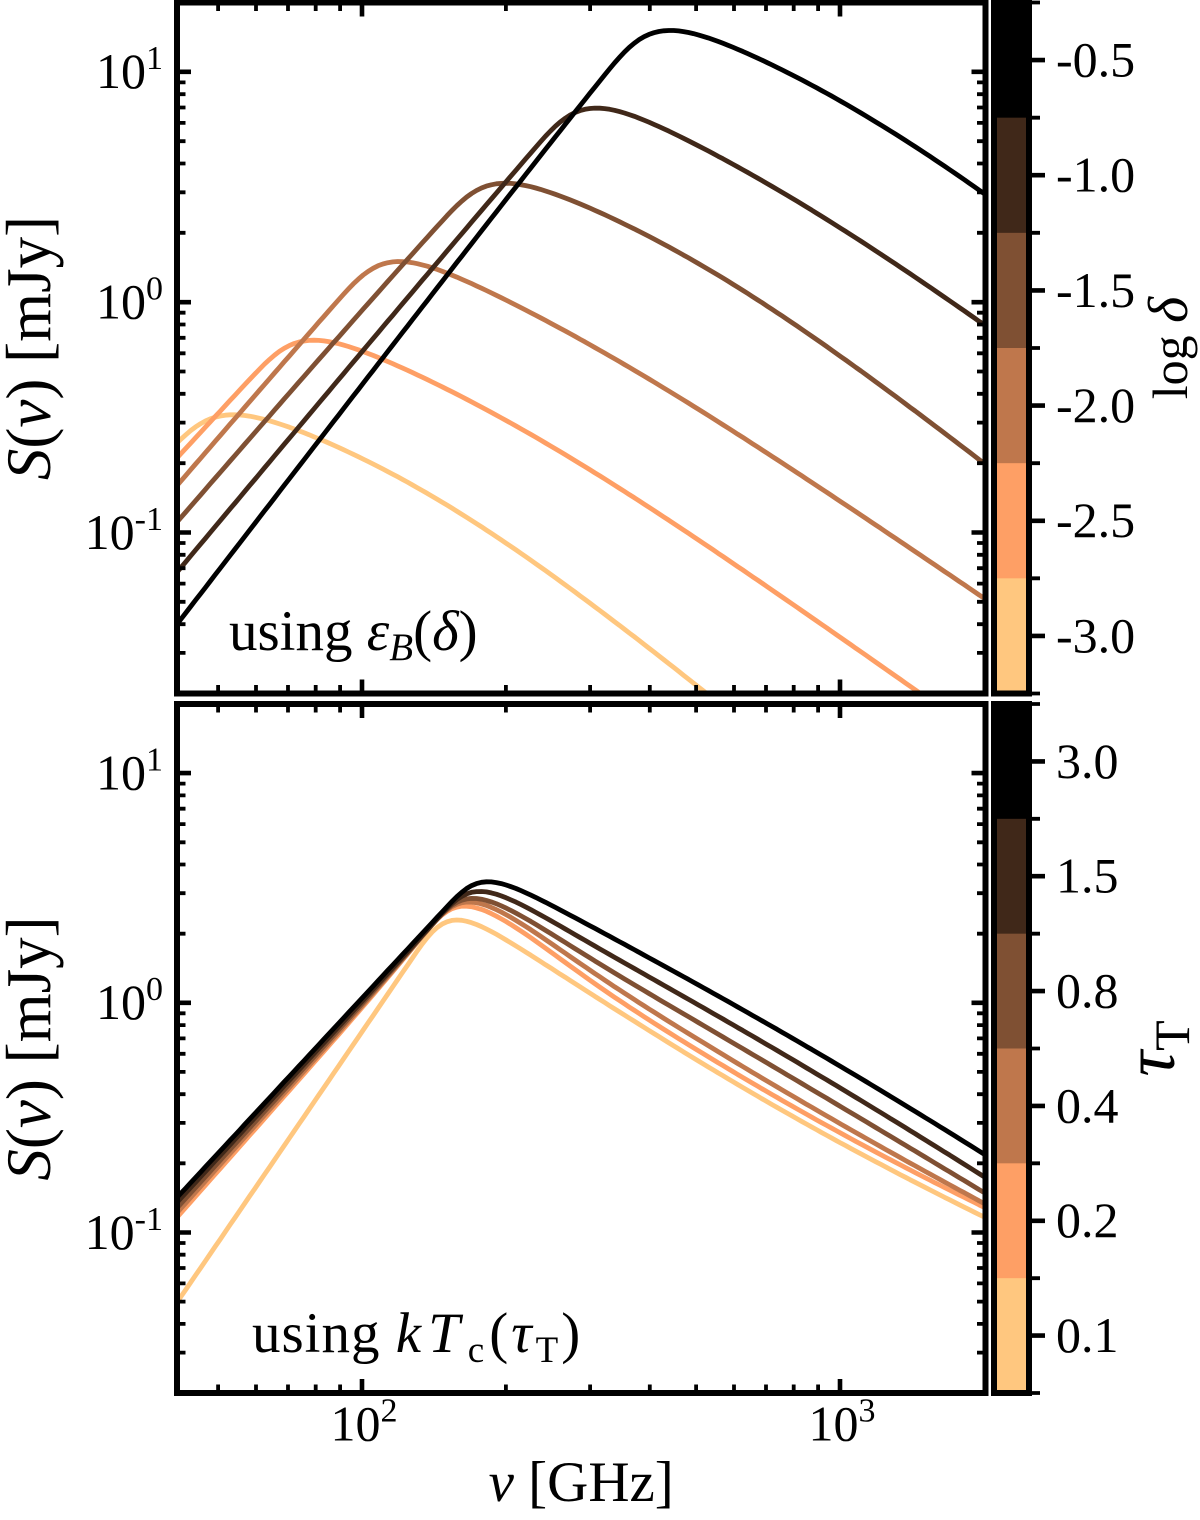  I want to click on svg-text: log δ, so click(1169, 347).